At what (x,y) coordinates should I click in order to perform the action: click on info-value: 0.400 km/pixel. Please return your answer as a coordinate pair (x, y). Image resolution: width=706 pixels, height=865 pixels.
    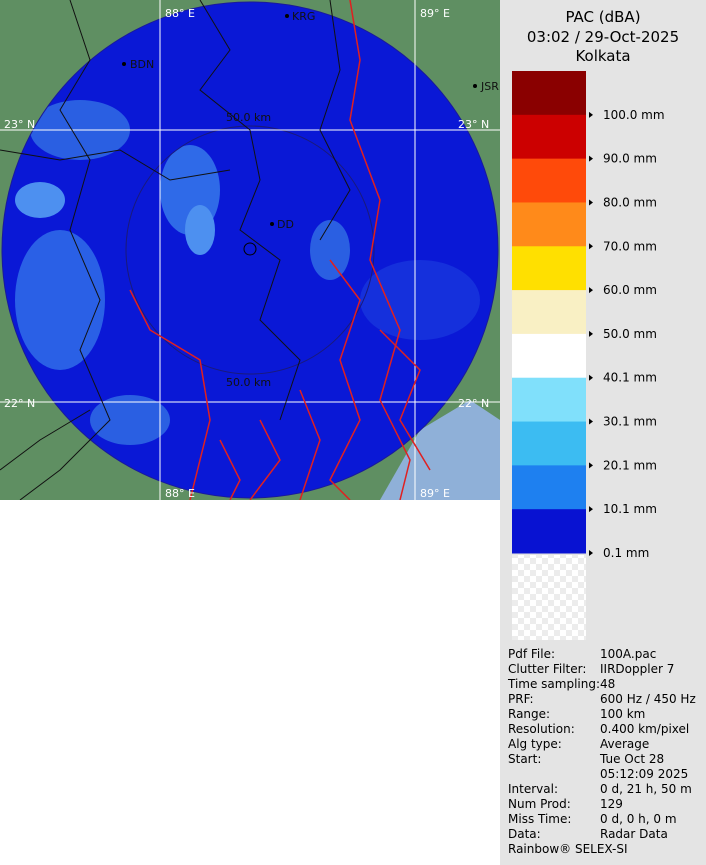
    Looking at the image, I should click on (645, 729).